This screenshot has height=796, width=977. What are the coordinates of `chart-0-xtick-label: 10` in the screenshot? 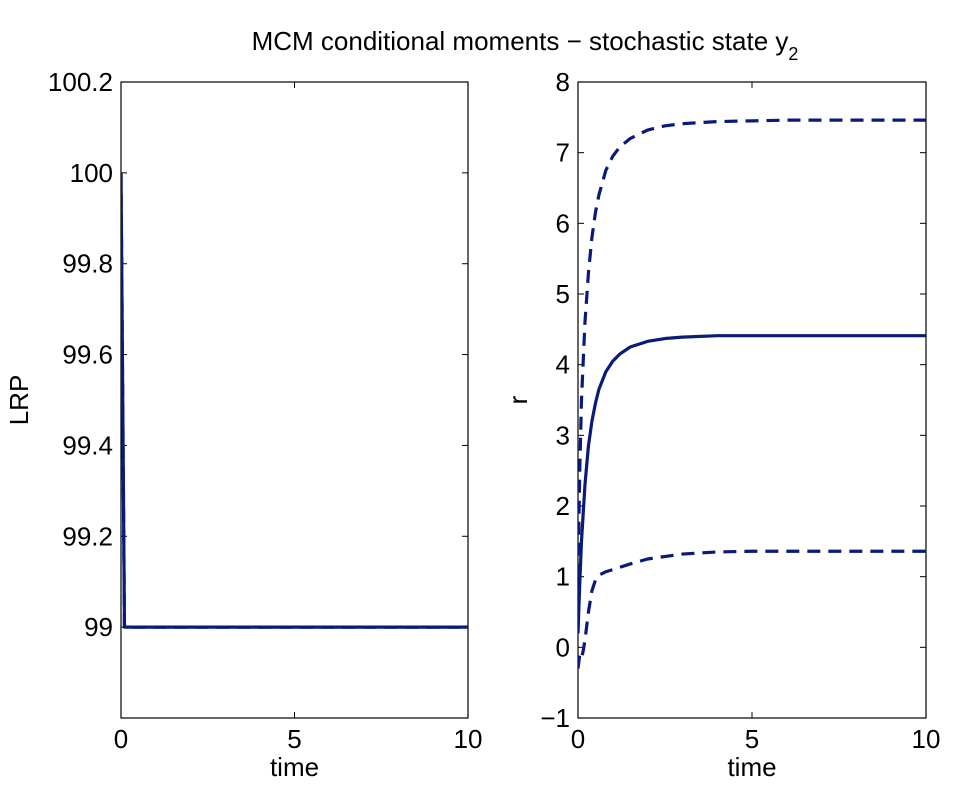 It's located at (468, 739).